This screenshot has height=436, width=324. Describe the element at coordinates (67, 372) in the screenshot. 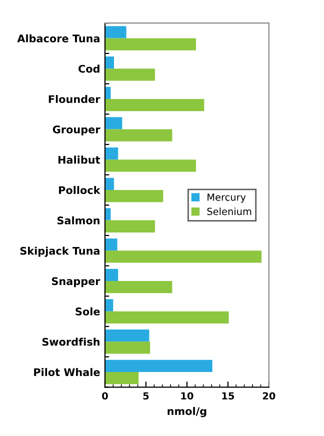

I see `y-tick-label: Pilot Whale` at that location.